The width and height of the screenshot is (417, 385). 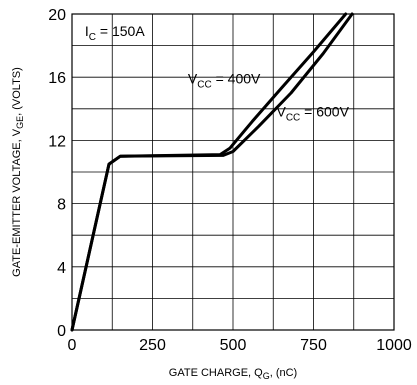 I want to click on y-tick-label: 4, so click(x=61, y=268).